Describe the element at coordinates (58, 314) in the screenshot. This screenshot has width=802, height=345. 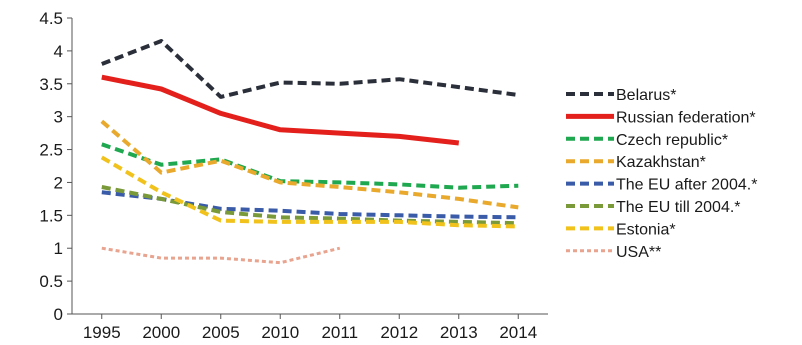
I see `y-tick-label: 0` at that location.